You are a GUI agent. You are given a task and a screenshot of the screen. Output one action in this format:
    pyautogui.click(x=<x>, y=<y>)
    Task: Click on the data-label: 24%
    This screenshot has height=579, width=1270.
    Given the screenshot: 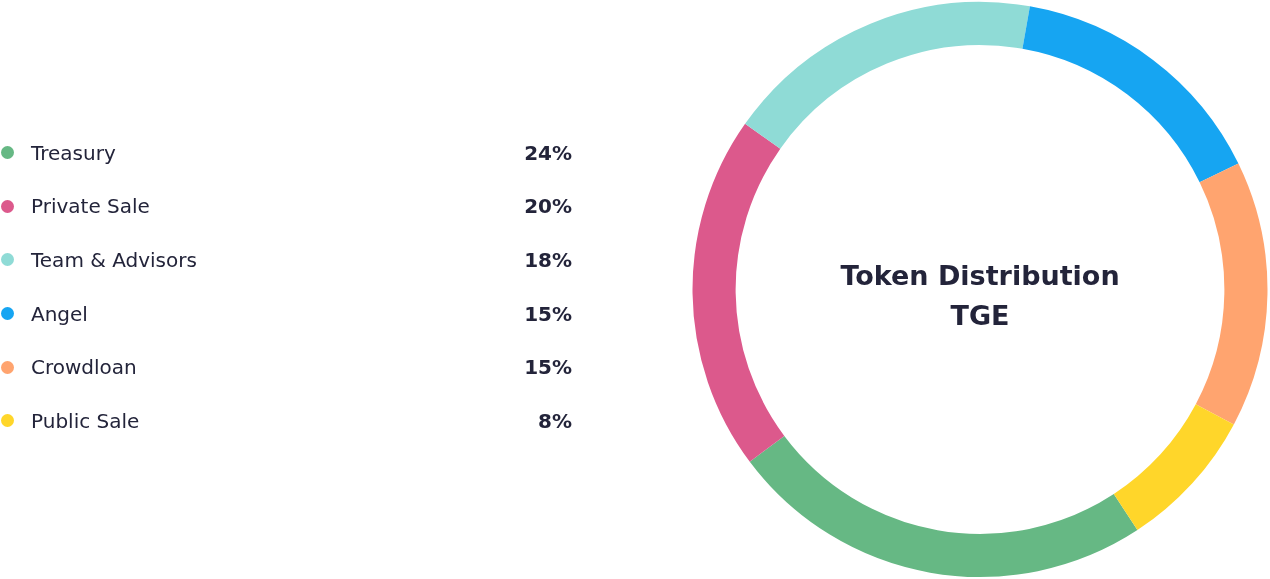 What is the action you would take?
    pyautogui.click(x=548, y=152)
    